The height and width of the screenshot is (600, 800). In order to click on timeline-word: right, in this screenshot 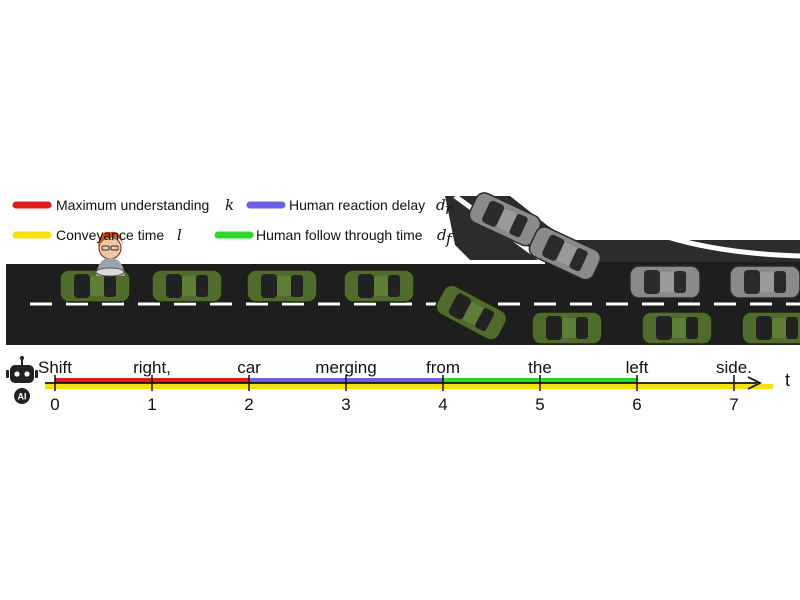, I will do `click(152, 367)`.